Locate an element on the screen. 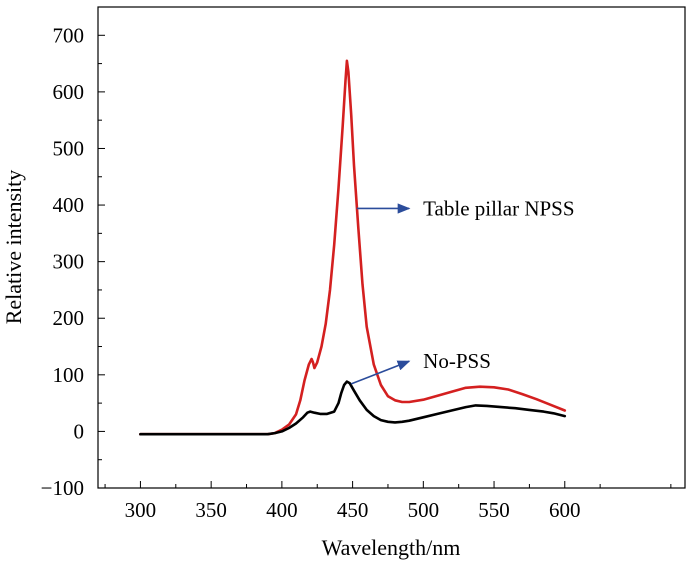  x-tick-label: 550 is located at coordinates (494, 510).